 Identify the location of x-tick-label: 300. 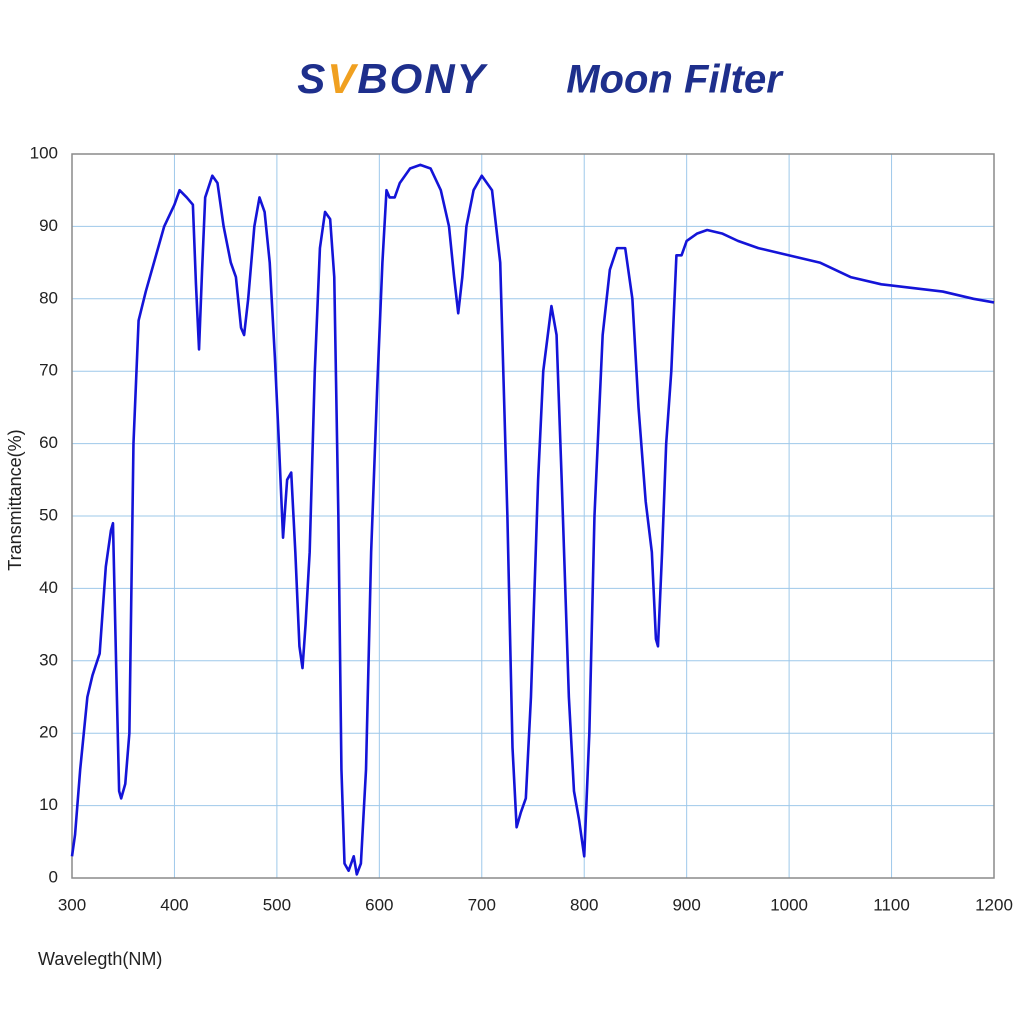
(72, 904).